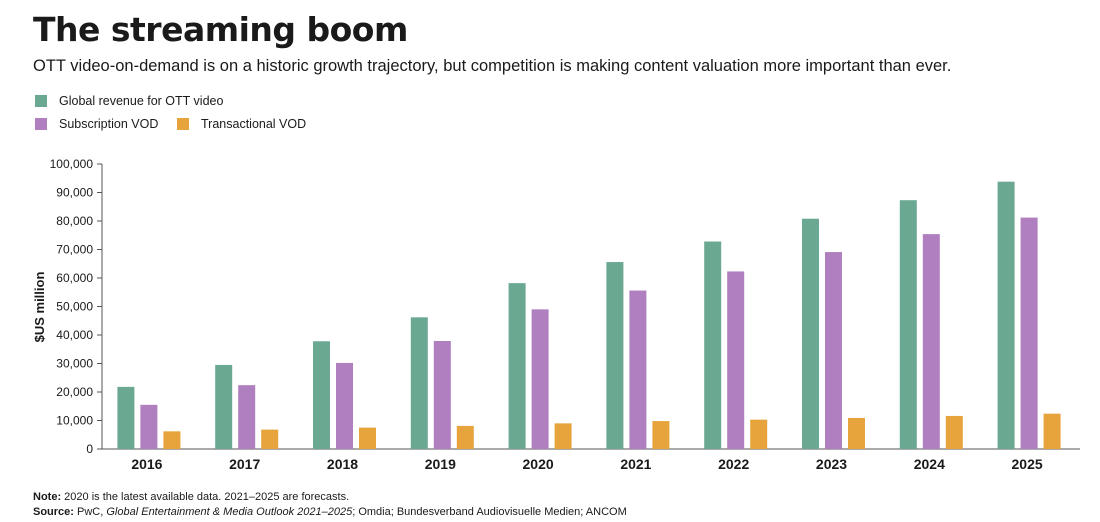  I want to click on bar-revenue-2016, so click(126, 417).